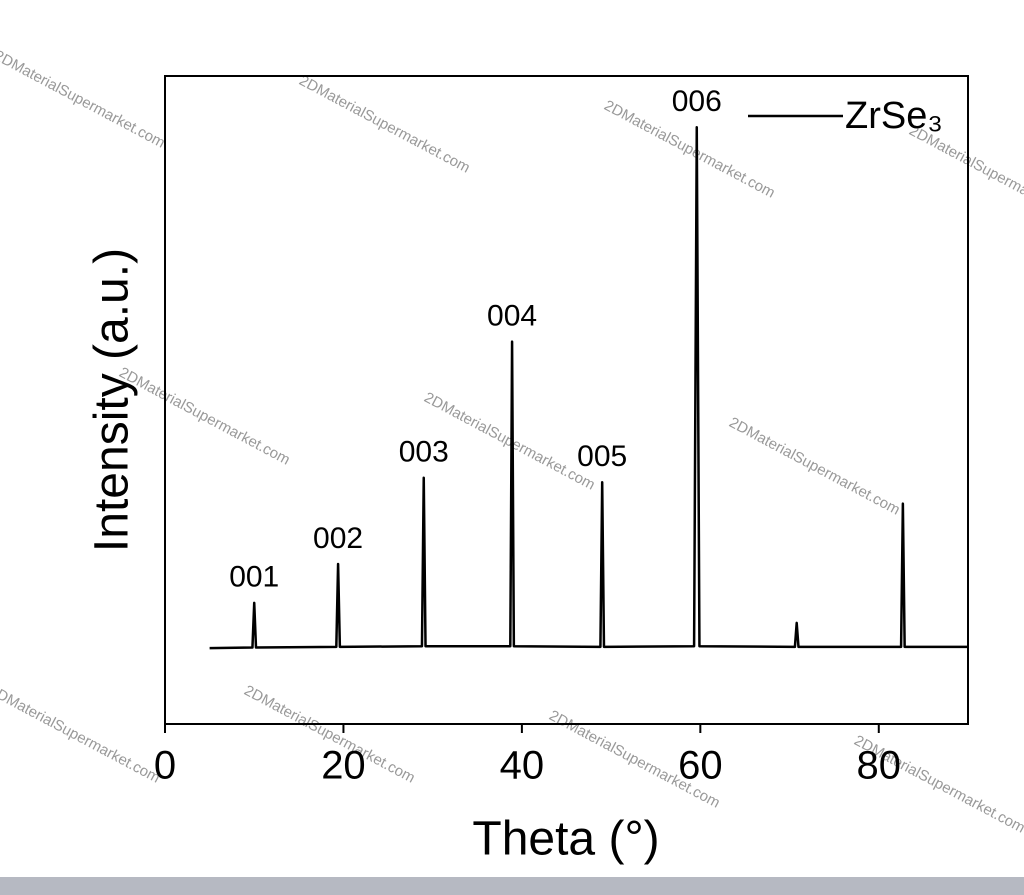 This screenshot has width=1024, height=895. Describe the element at coordinates (700, 766) in the screenshot. I see `x-tick-label: 60` at that location.